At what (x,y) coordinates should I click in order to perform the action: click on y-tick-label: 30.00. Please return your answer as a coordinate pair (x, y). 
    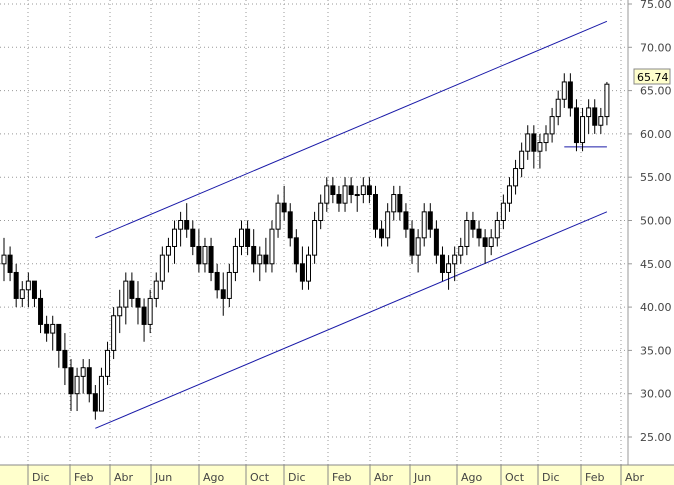
    Looking at the image, I should click on (656, 394).